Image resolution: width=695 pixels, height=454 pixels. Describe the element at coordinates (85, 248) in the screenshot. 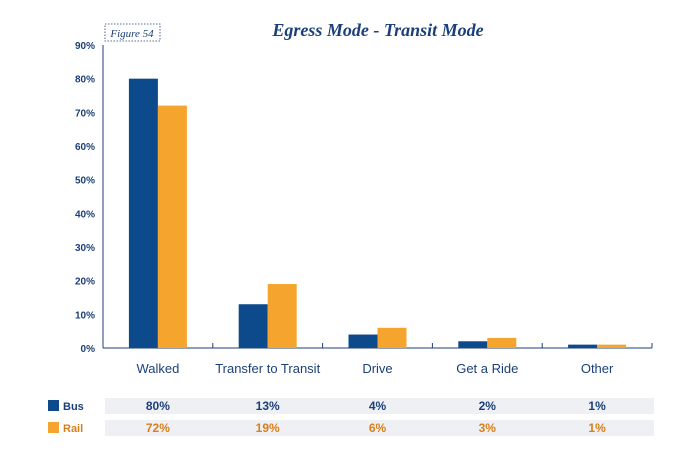

I see `y-tick-label: 30%` at that location.